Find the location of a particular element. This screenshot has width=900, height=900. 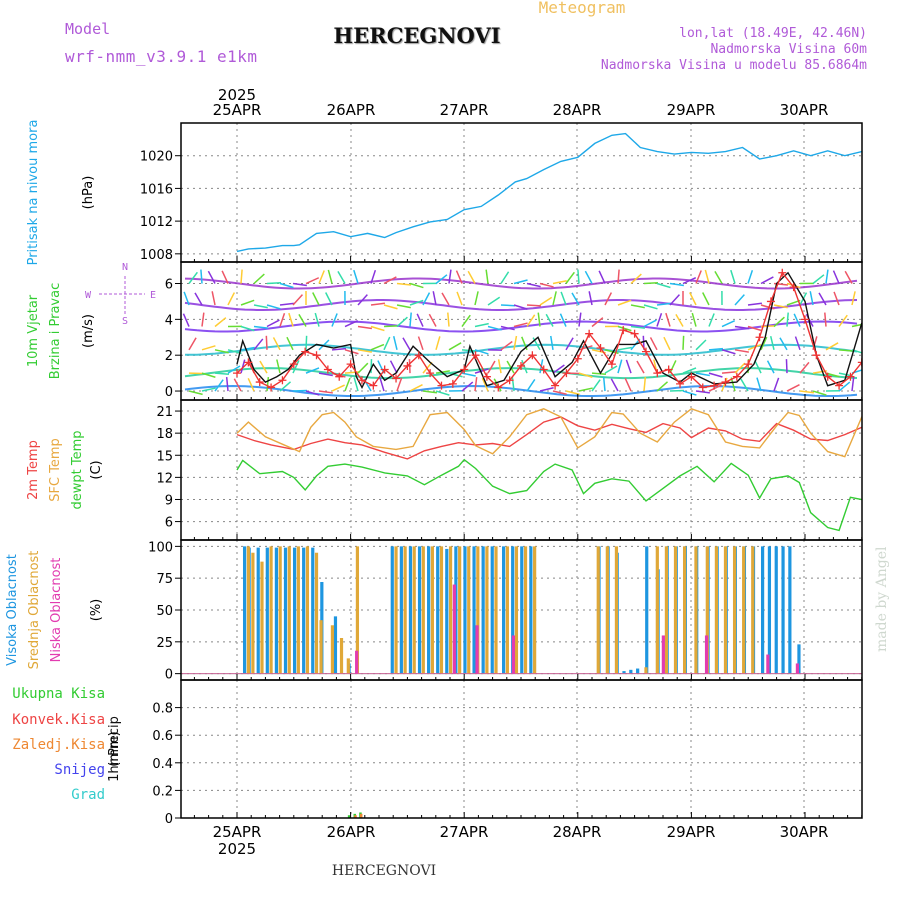

compass-s: S is located at coordinates (125, 321).